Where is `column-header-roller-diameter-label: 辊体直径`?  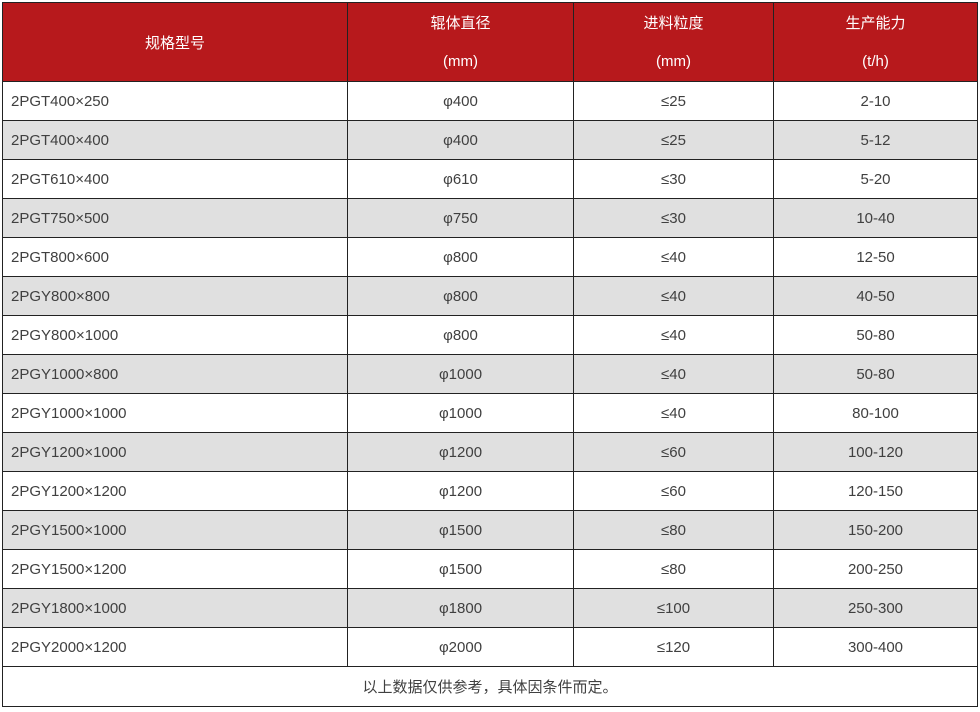
column-header-roller-diameter-label: 辊体直径 is located at coordinates (460, 23).